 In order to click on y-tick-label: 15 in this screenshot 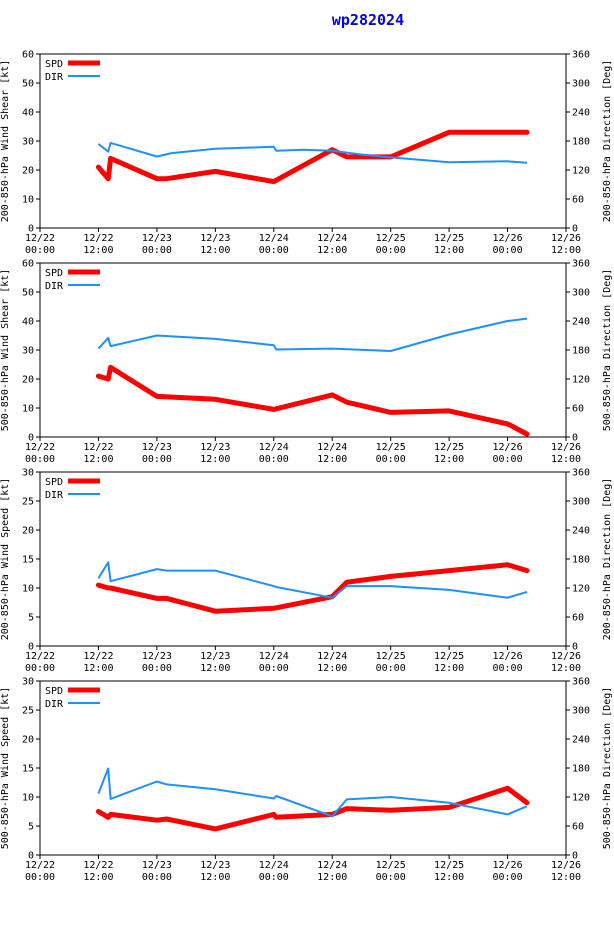, I will do `click(28, 560)`.